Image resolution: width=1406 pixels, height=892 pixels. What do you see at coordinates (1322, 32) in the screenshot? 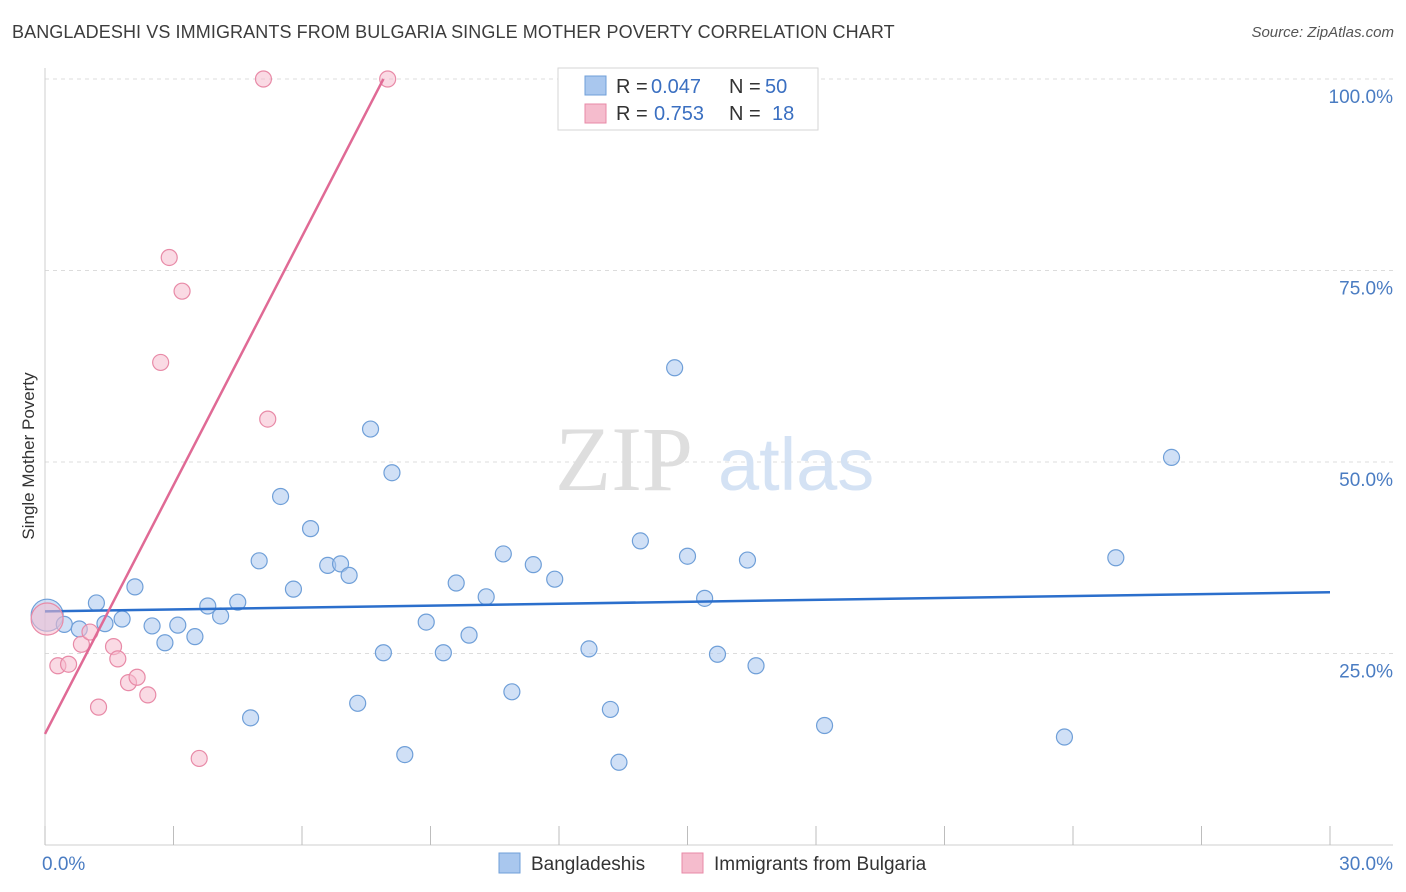
I see `chart-source: Source: ZipAtlas.com` at bounding box center [1322, 32].